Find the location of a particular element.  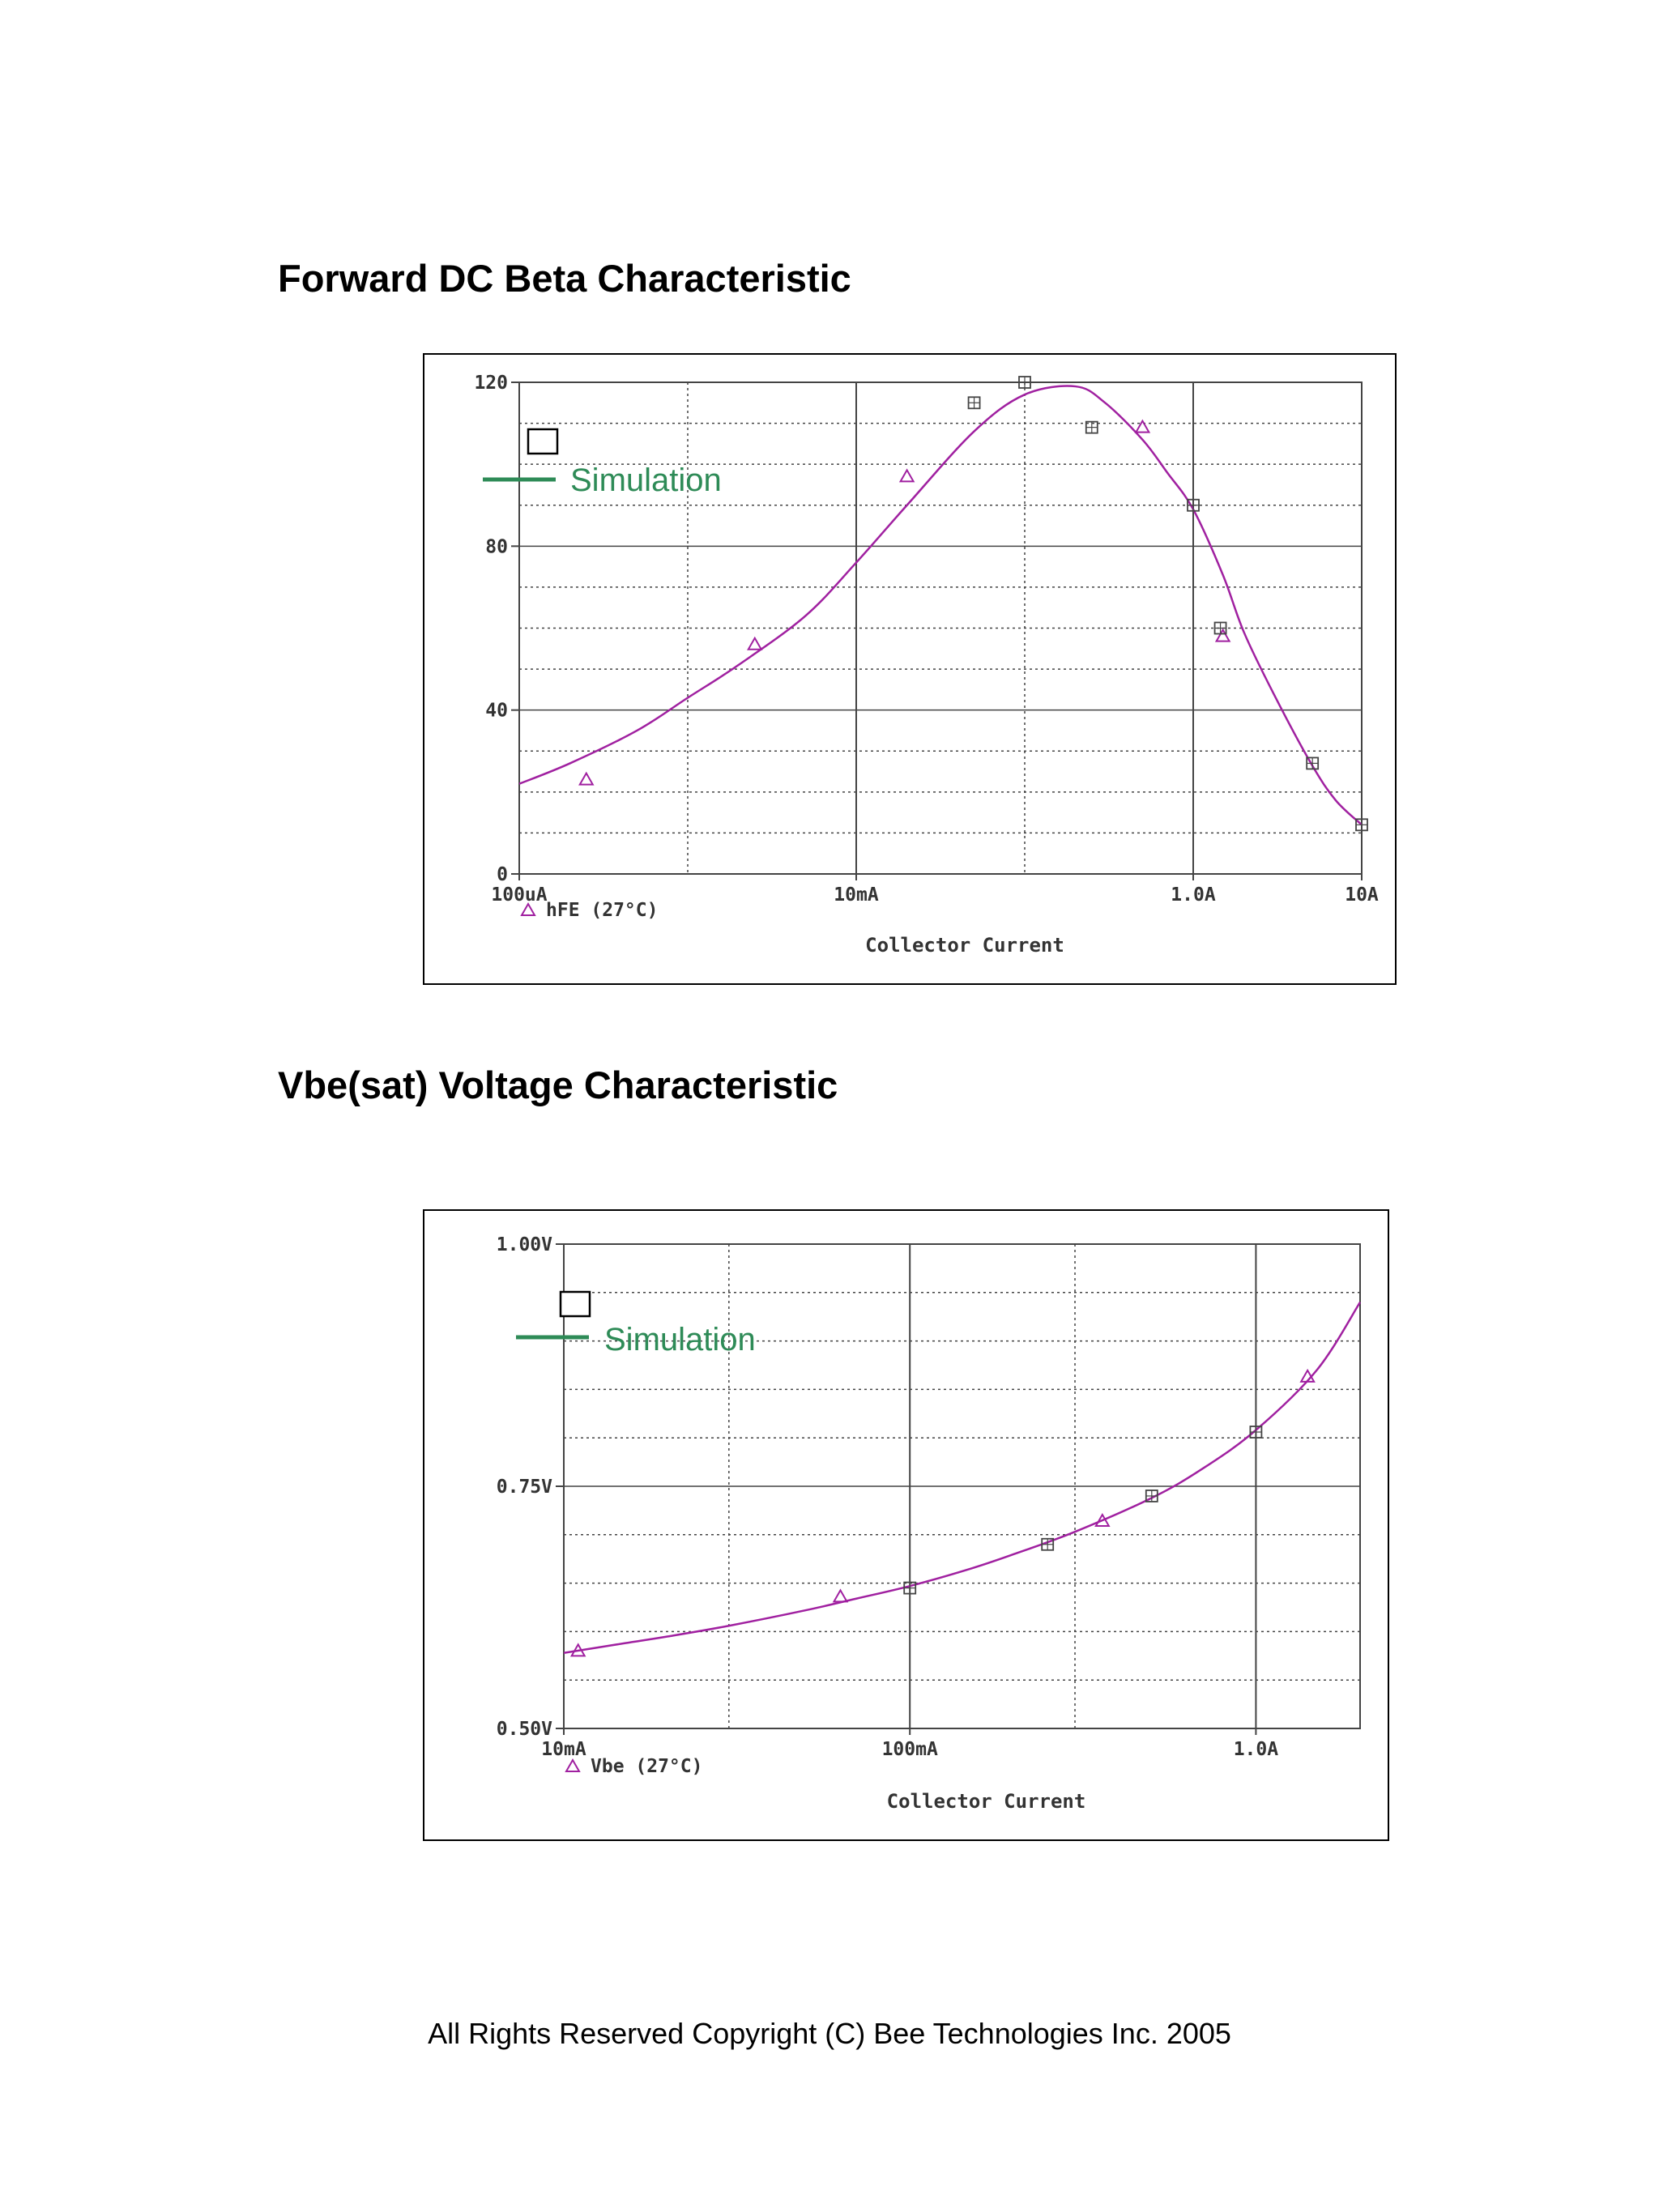

y-tick-label: 0.50V is located at coordinates (524, 1730).